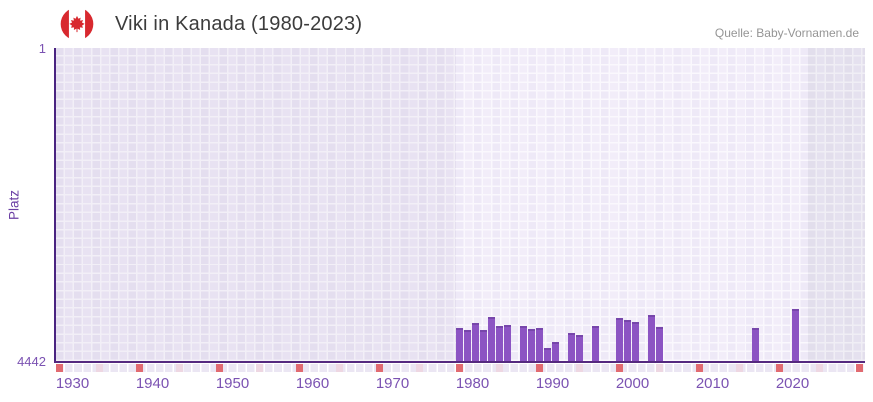  What do you see at coordinates (152, 383) in the screenshot?
I see `x-tick-label-1940: 1940` at bounding box center [152, 383].